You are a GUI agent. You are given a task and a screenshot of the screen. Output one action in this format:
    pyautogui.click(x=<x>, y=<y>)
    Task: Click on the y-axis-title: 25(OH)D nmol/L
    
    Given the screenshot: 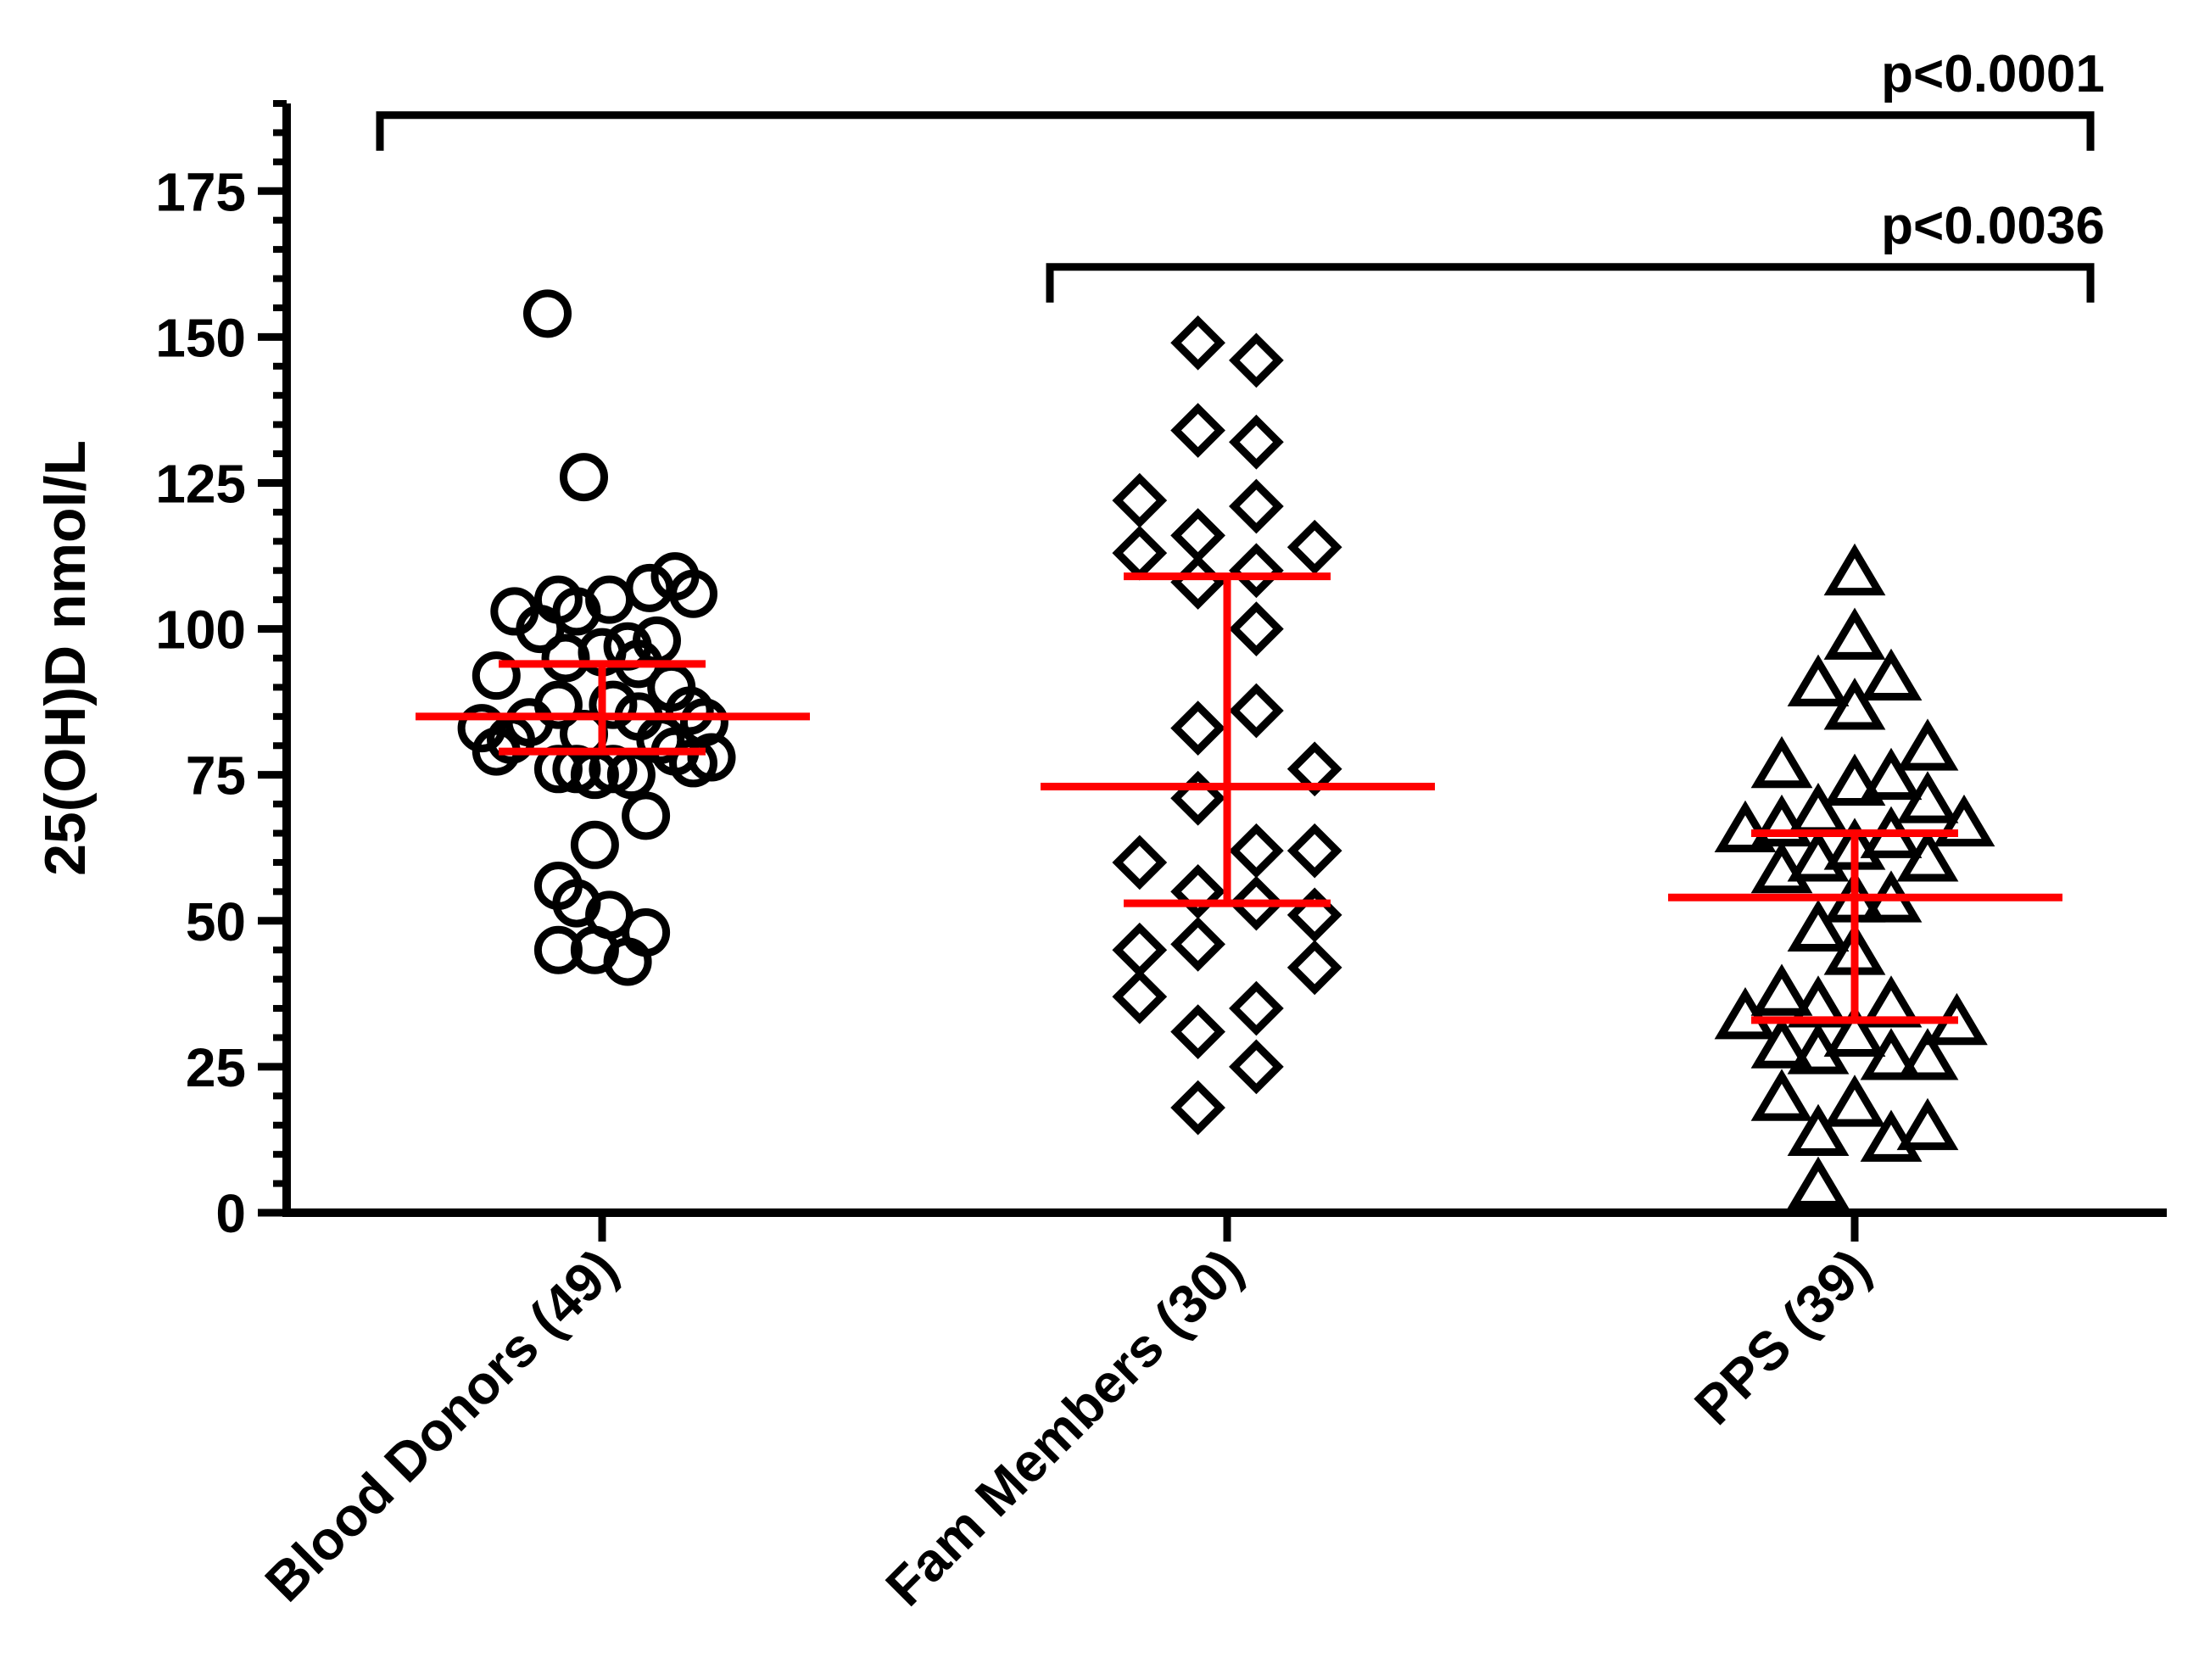 What is the action you would take?
    pyautogui.click(x=66, y=658)
    